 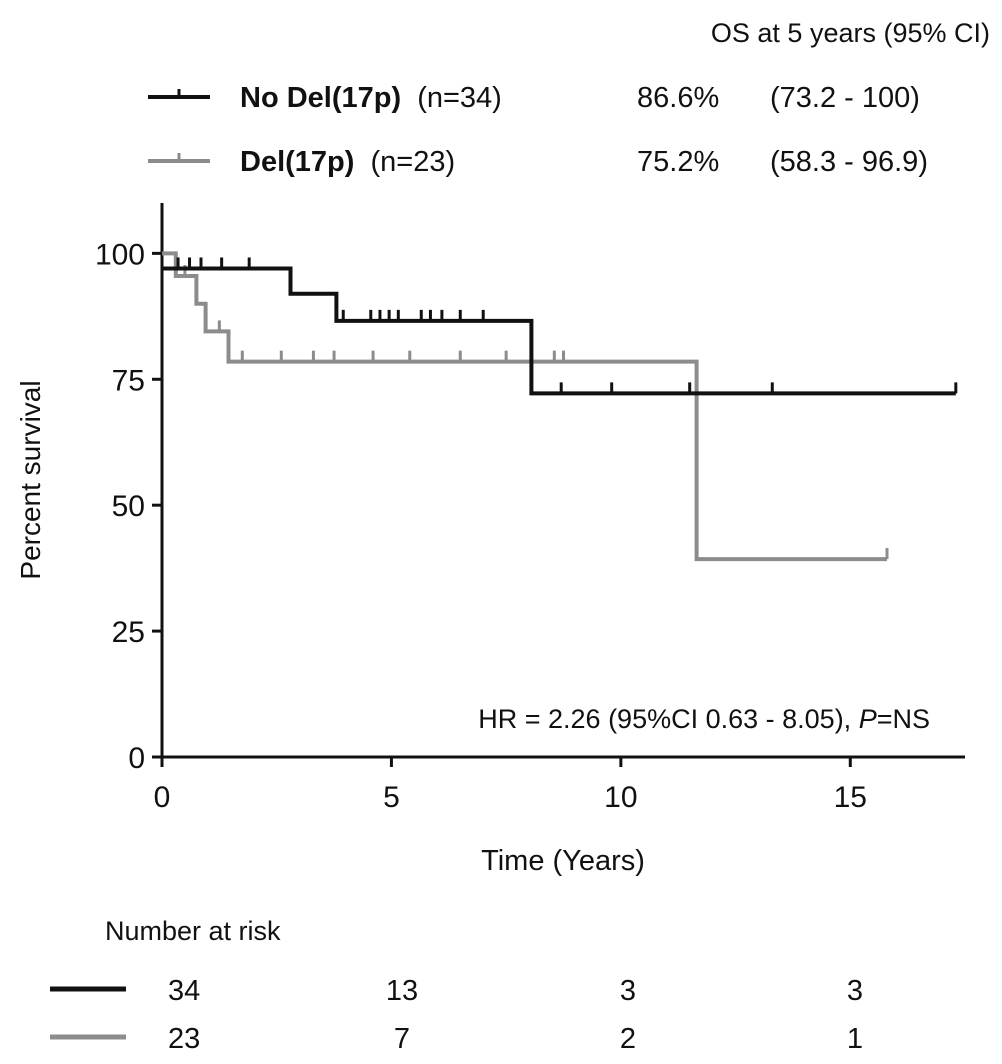 What do you see at coordinates (850, 797) in the screenshot?
I see `x-tick-label: 15` at bounding box center [850, 797].